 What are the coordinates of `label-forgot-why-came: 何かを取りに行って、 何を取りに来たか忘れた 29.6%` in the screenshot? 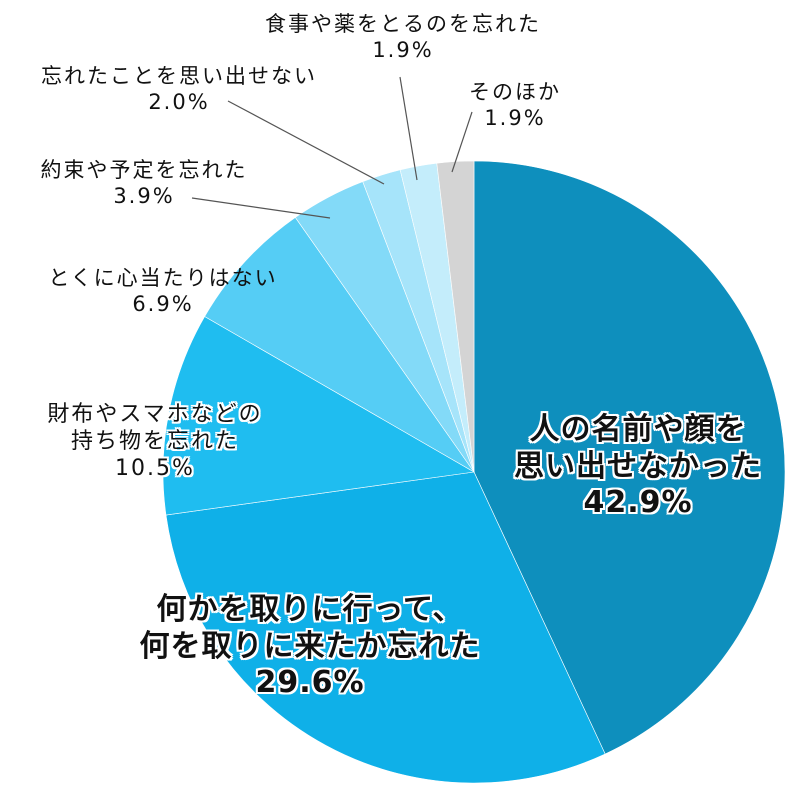 It's located at (310, 647).